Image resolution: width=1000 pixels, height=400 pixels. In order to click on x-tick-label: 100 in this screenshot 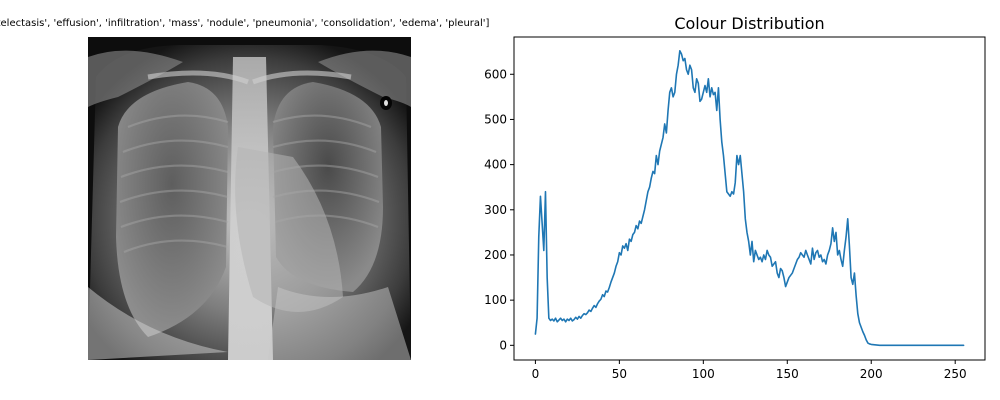, I will do `click(703, 374)`.